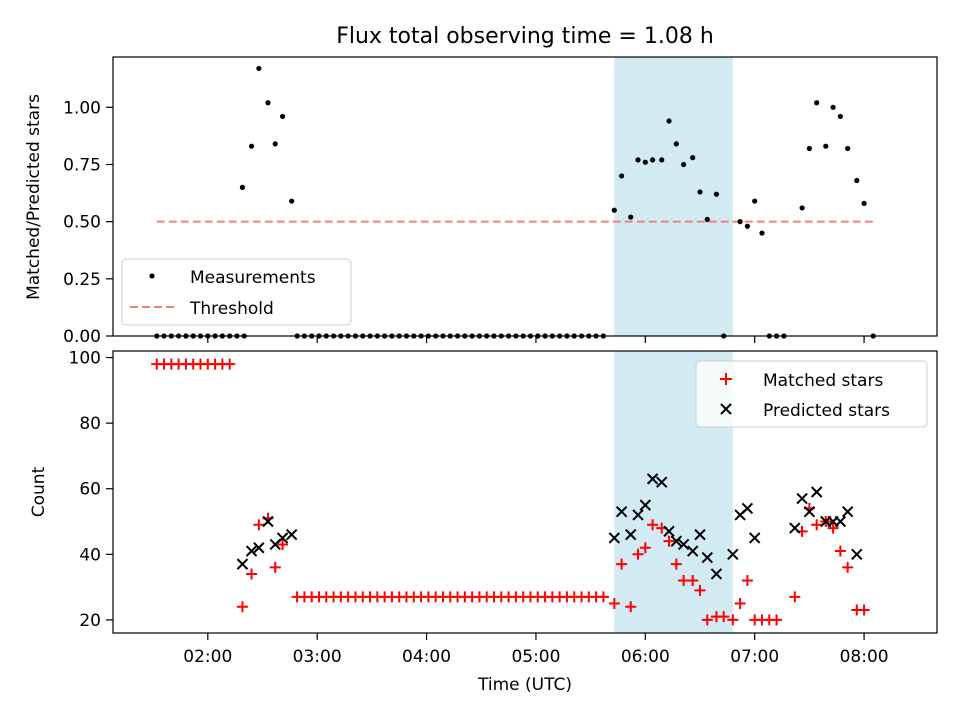  Describe the element at coordinates (673, 196) in the screenshot. I see `highlight-span` at that location.